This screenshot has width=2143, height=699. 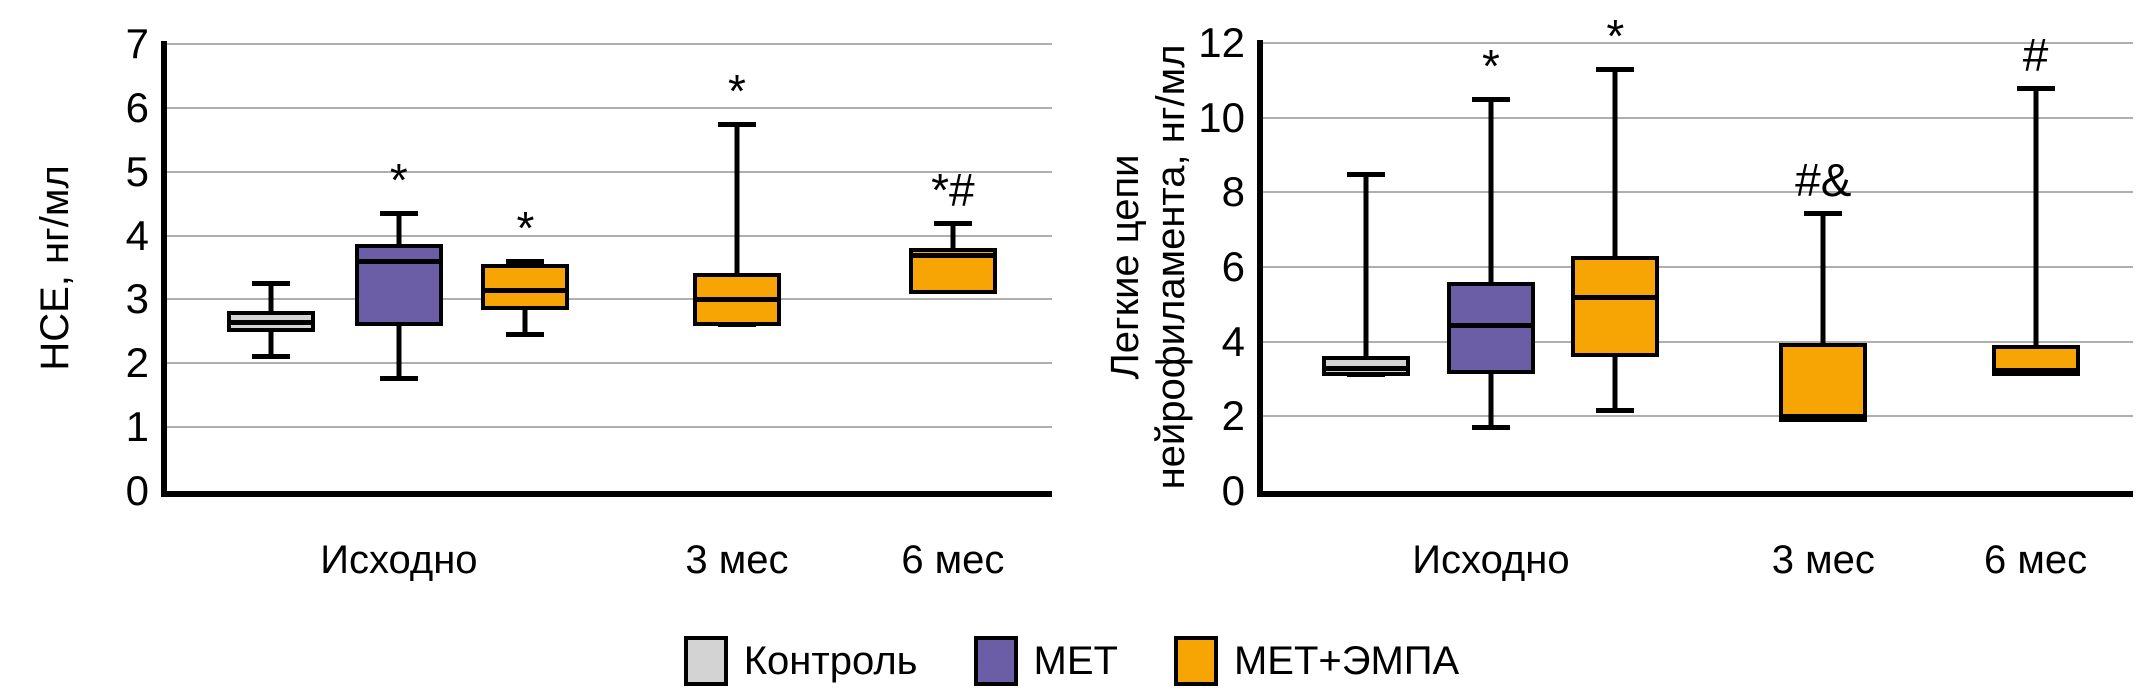 What do you see at coordinates (137, 171) in the screenshot?
I see `y-tick-label: 5` at bounding box center [137, 171].